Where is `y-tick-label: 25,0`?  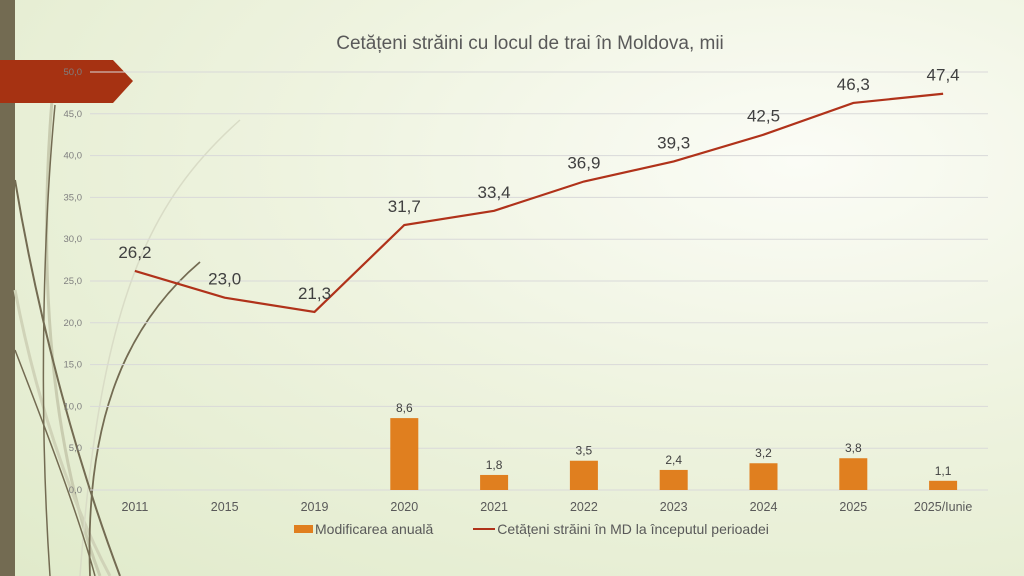
y-tick-label: 25,0 is located at coordinates (73, 281).